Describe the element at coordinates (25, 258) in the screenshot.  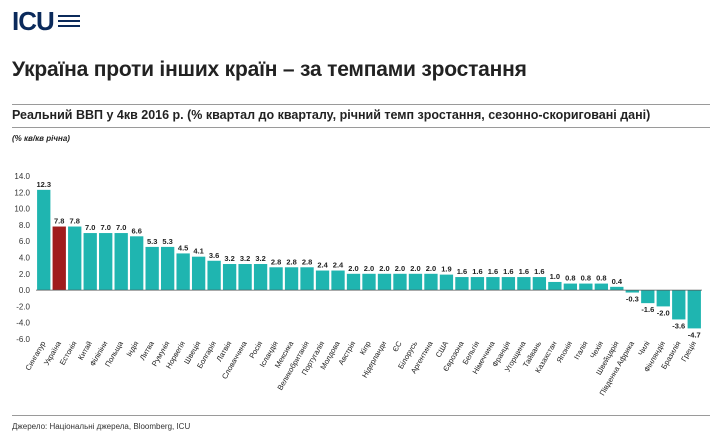
I see `y-tick-label: 4.0` at that location.